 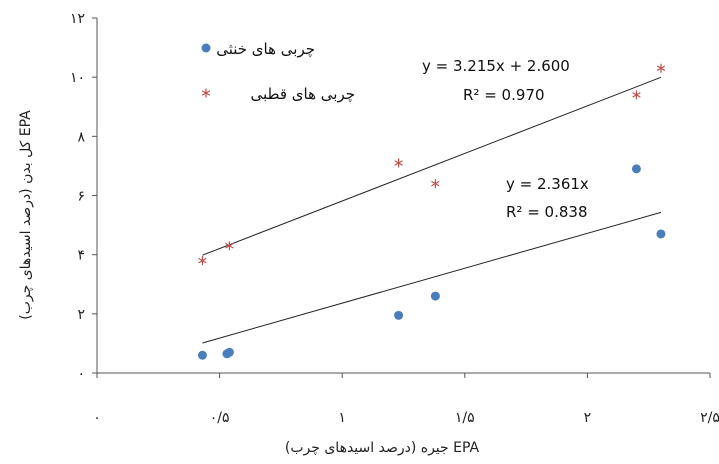 What do you see at coordinates (77, 78) in the screenshot?
I see `y-tick-label: ۱۰` at bounding box center [77, 78].